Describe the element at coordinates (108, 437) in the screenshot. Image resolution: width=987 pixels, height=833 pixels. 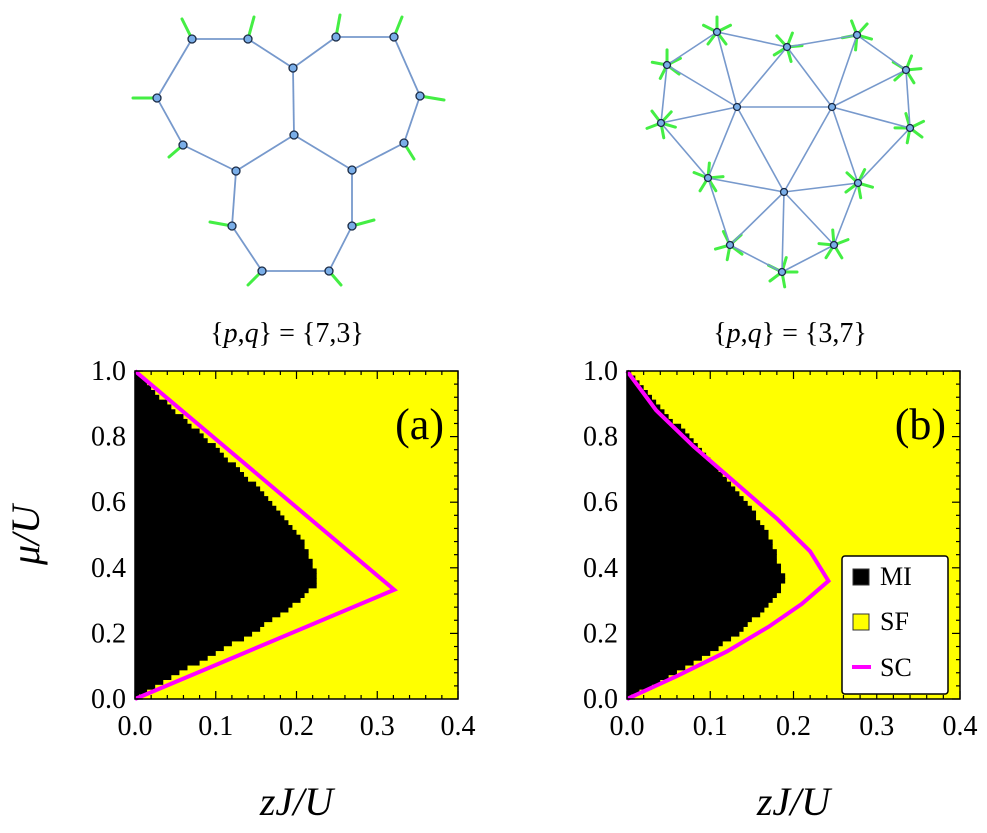
I see `y-tick-label: 0.8` at that location.